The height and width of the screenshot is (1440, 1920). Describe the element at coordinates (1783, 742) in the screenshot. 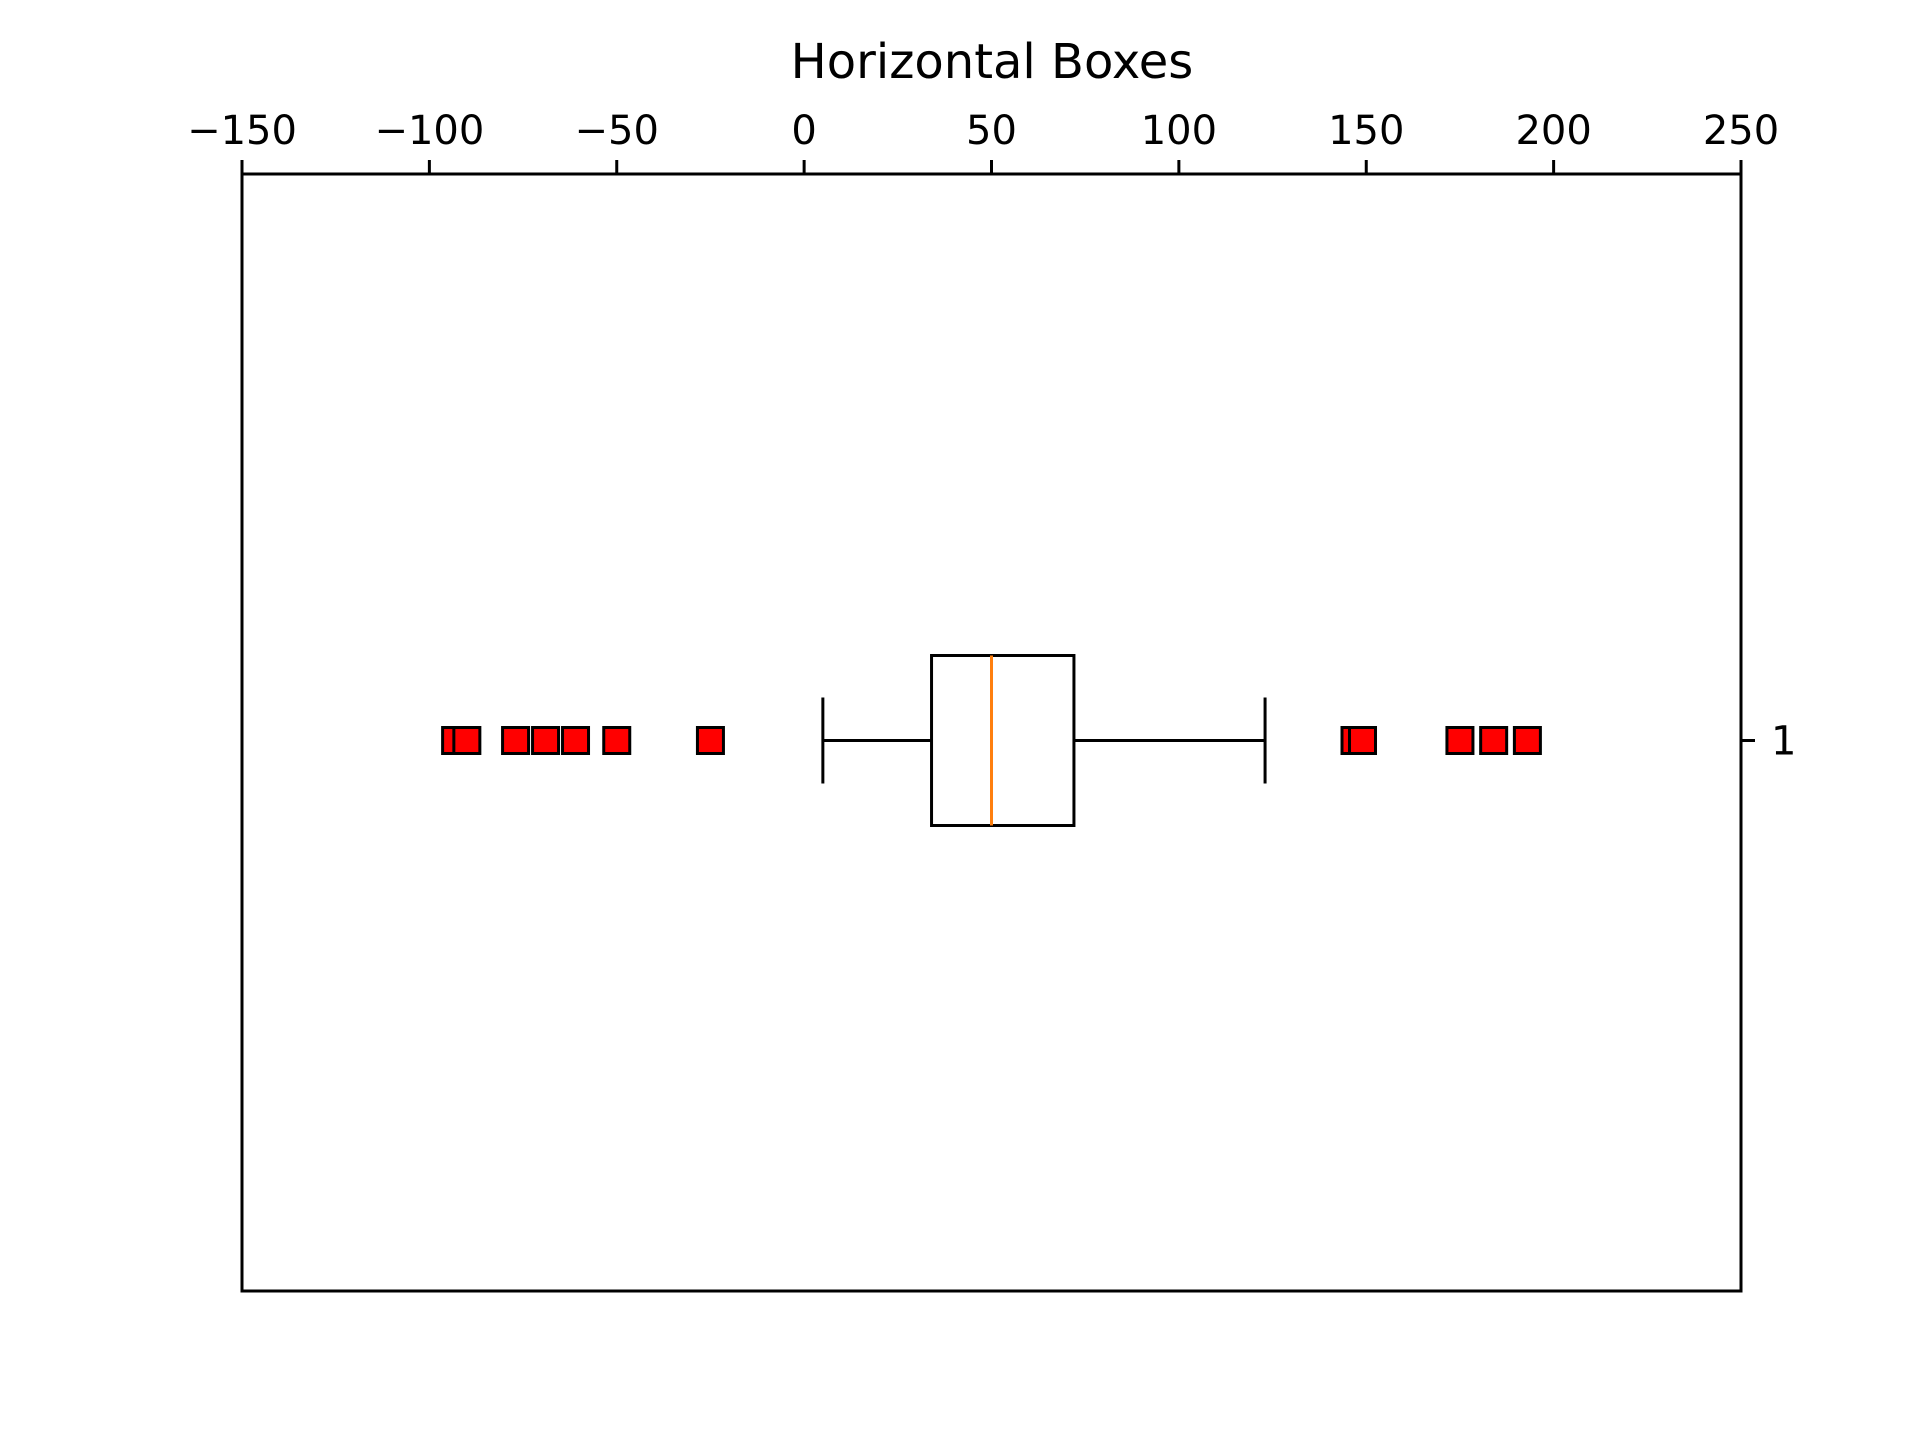

I see `y-tick-label: 1` at that location.